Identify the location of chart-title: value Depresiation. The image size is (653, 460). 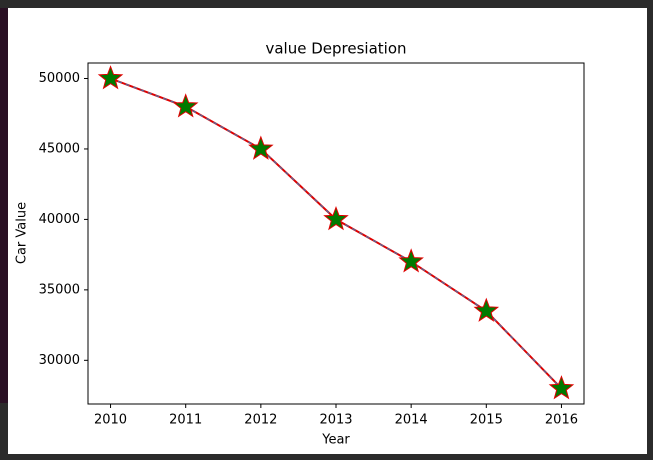
(335, 49).